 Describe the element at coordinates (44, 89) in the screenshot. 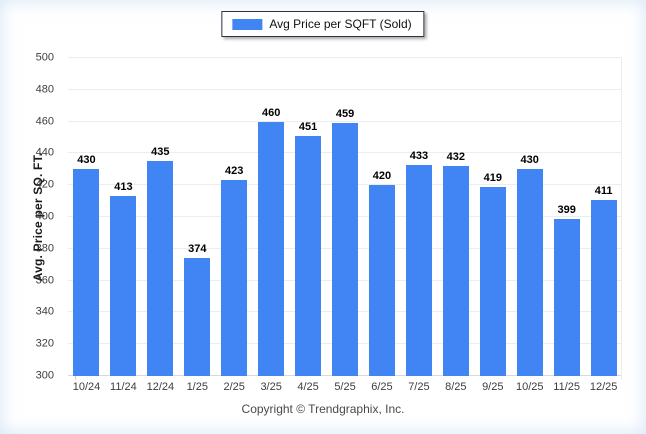

I see `y-tick-label: 480` at that location.